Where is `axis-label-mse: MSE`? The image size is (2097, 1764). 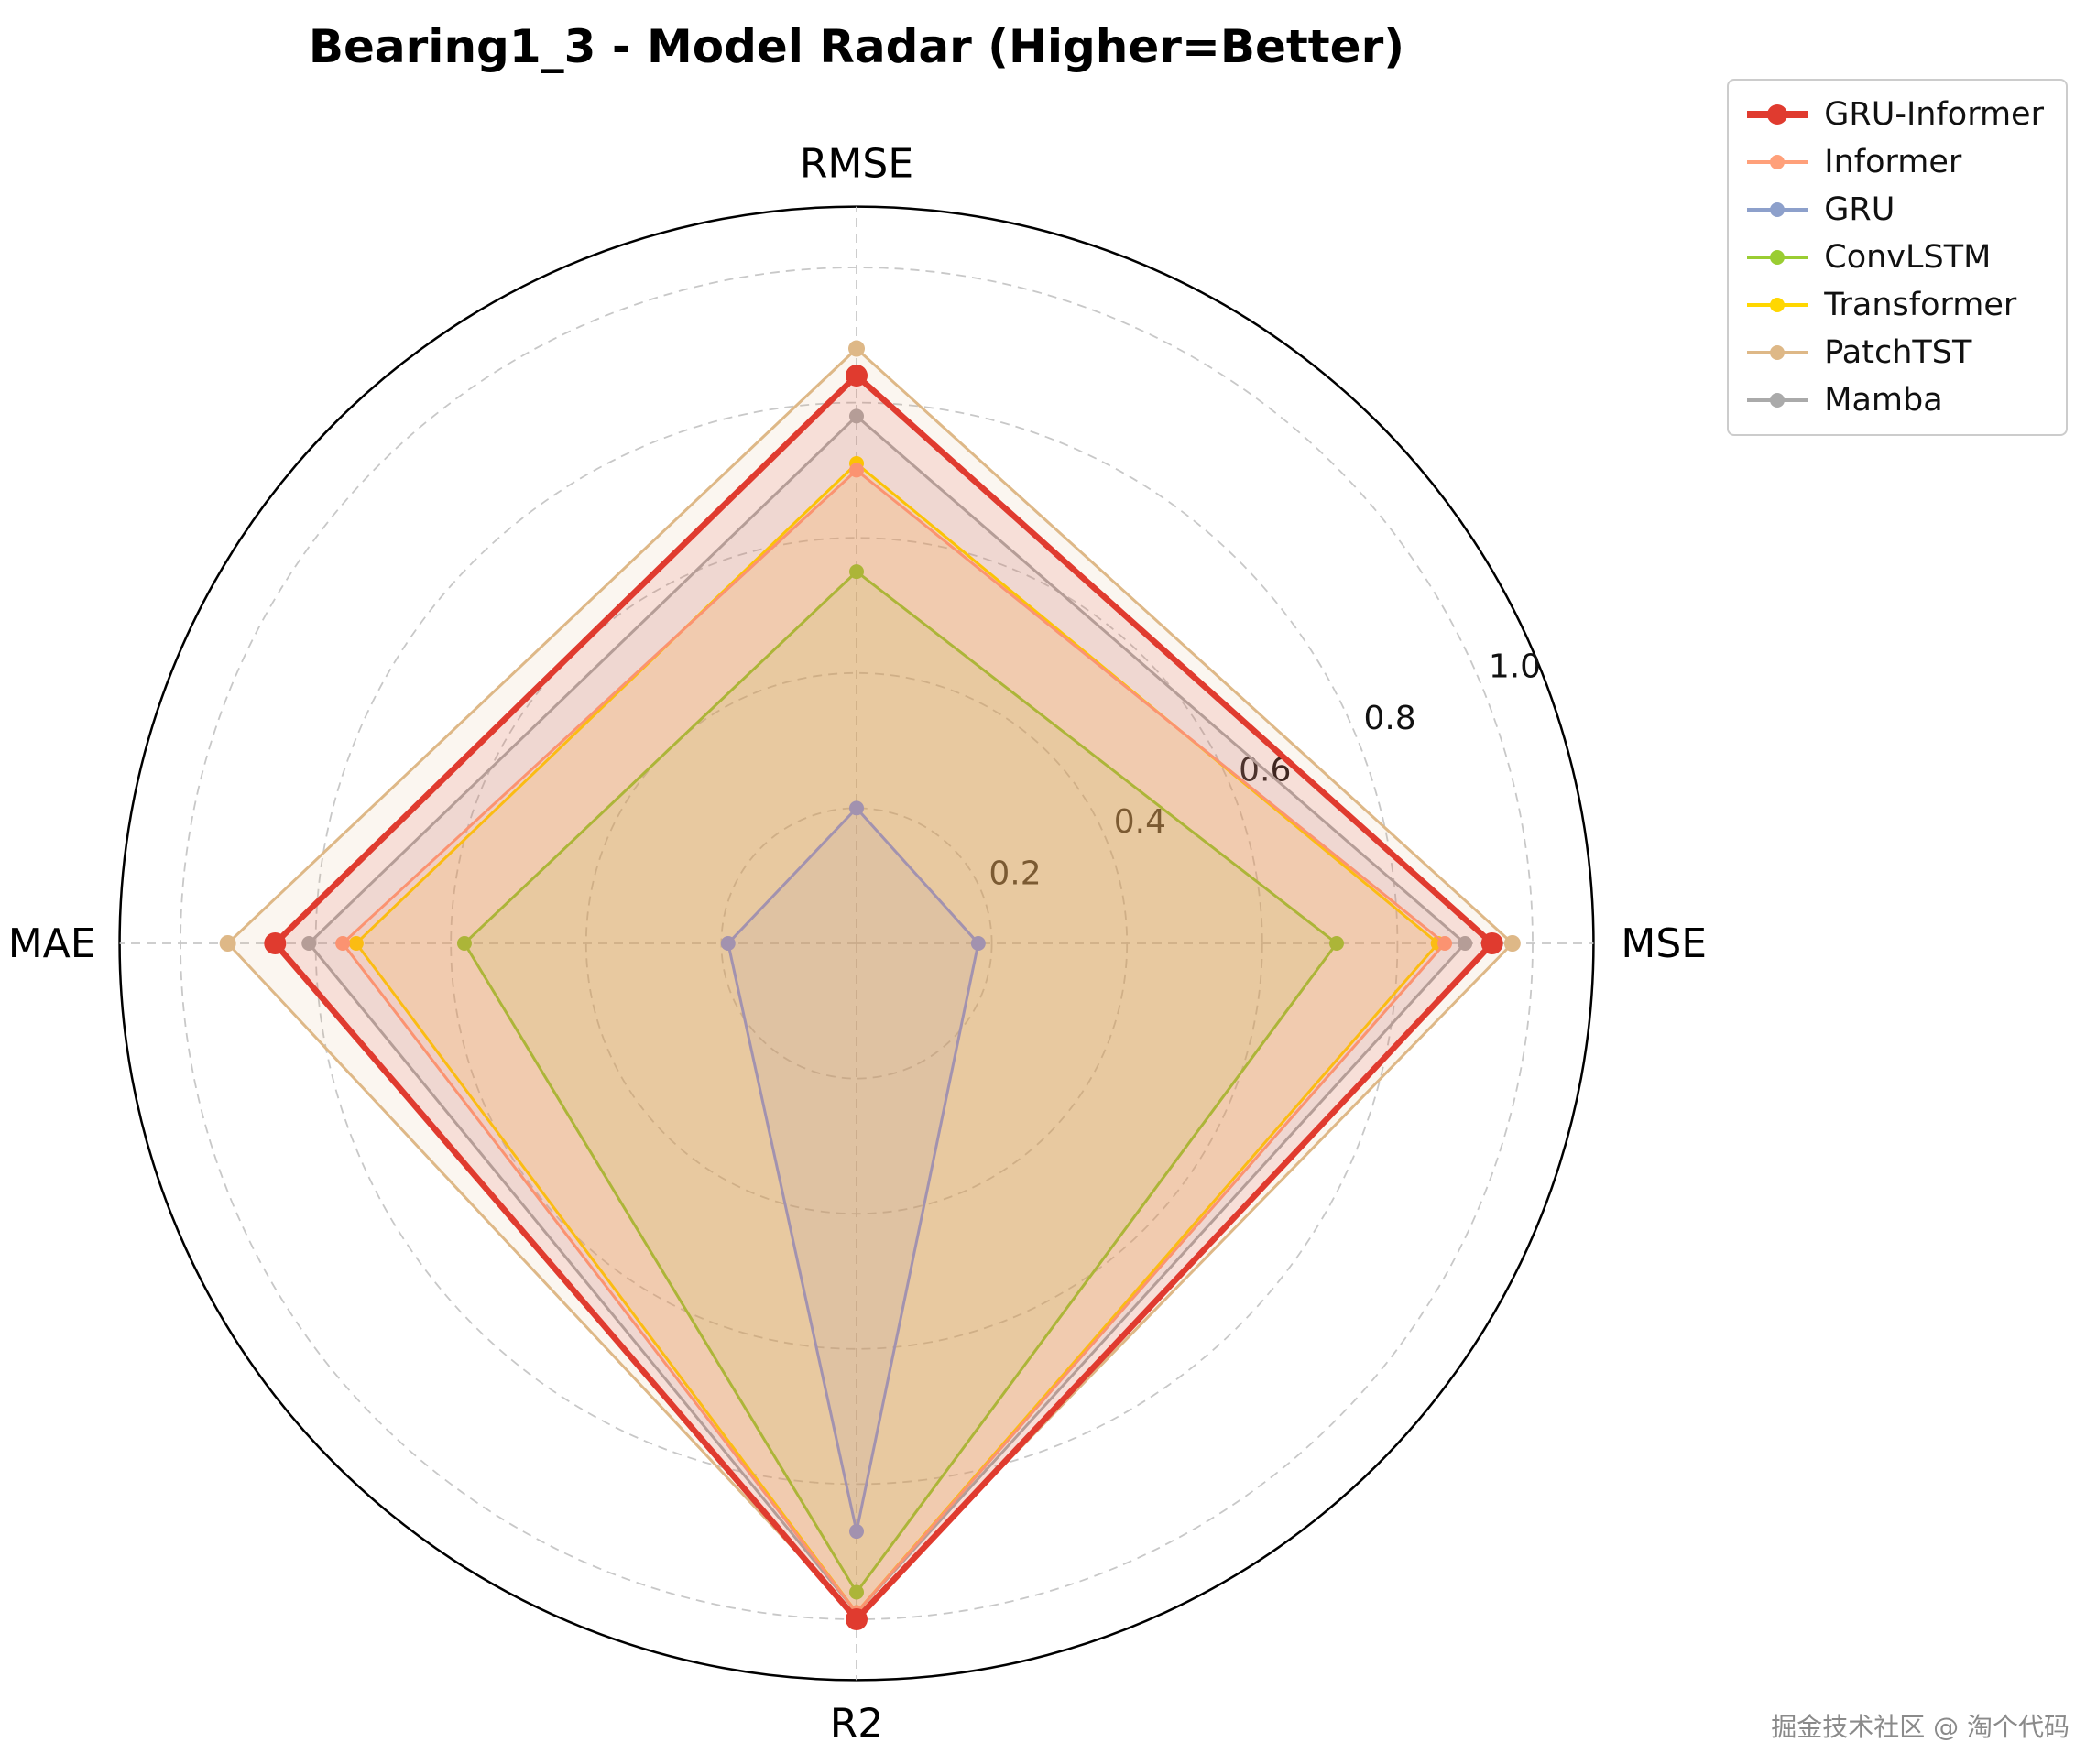 axis-label-mse: MSE is located at coordinates (1664, 943).